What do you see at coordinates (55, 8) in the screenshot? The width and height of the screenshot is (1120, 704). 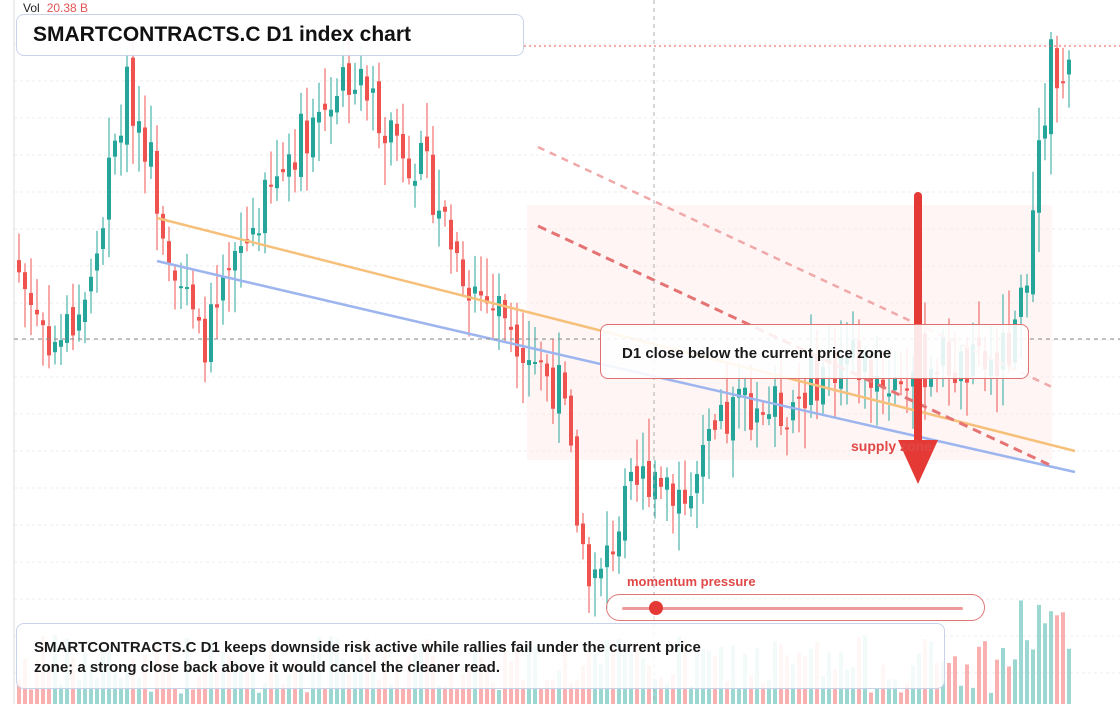 I see `volume-readout: Vol 20.38 B` at bounding box center [55, 8].